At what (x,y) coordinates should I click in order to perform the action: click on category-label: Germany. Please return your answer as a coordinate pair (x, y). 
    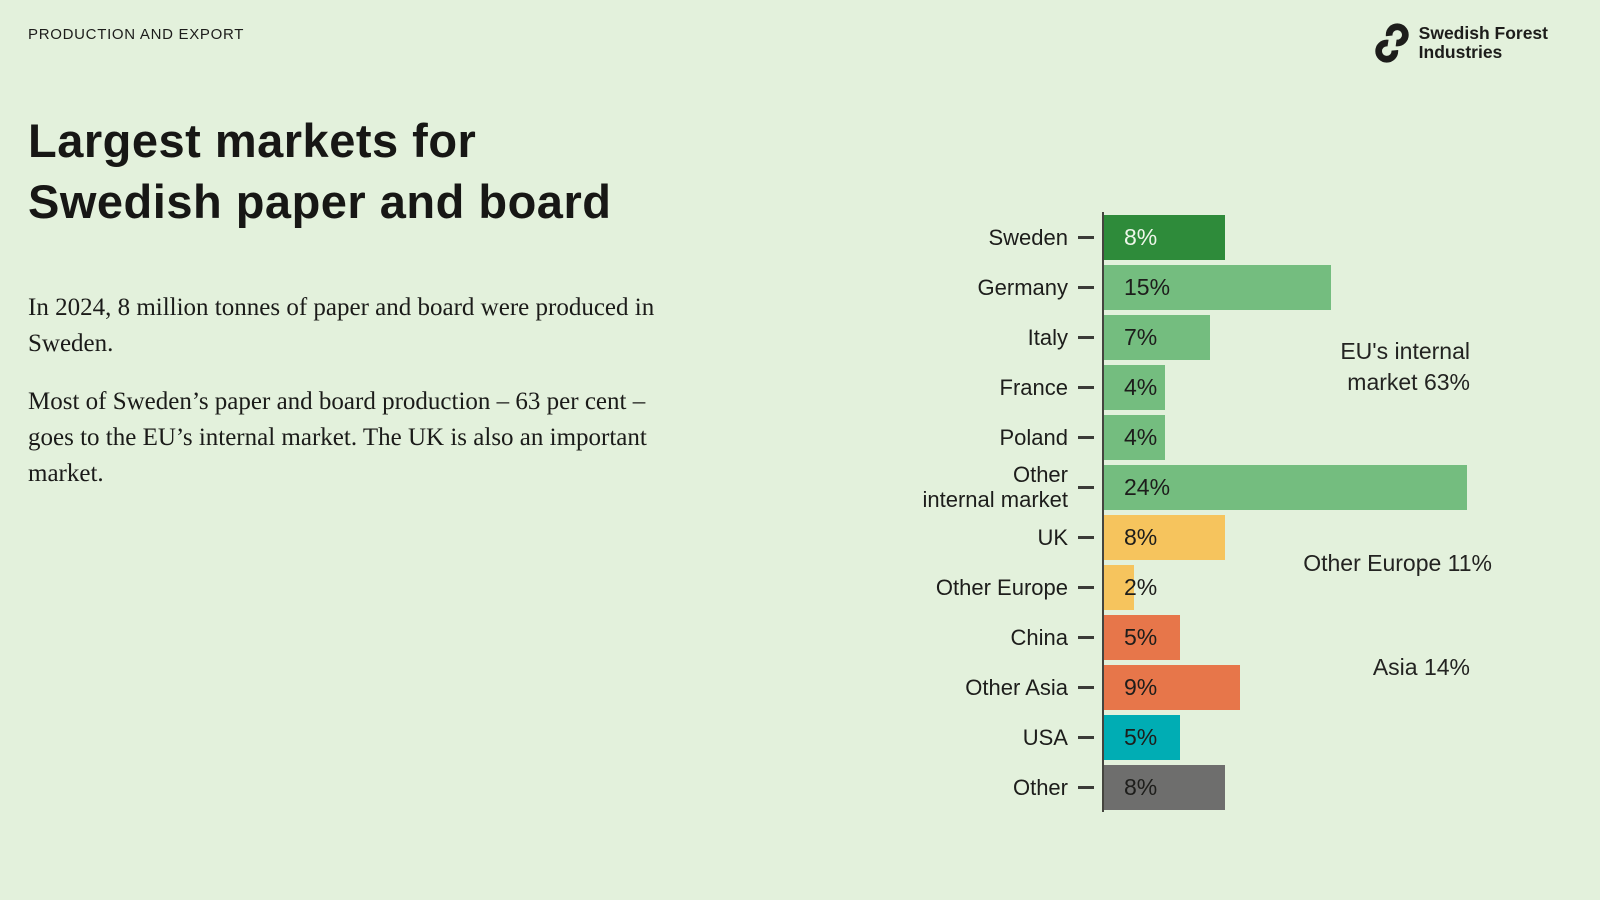
    Looking at the image, I should click on (1022, 287).